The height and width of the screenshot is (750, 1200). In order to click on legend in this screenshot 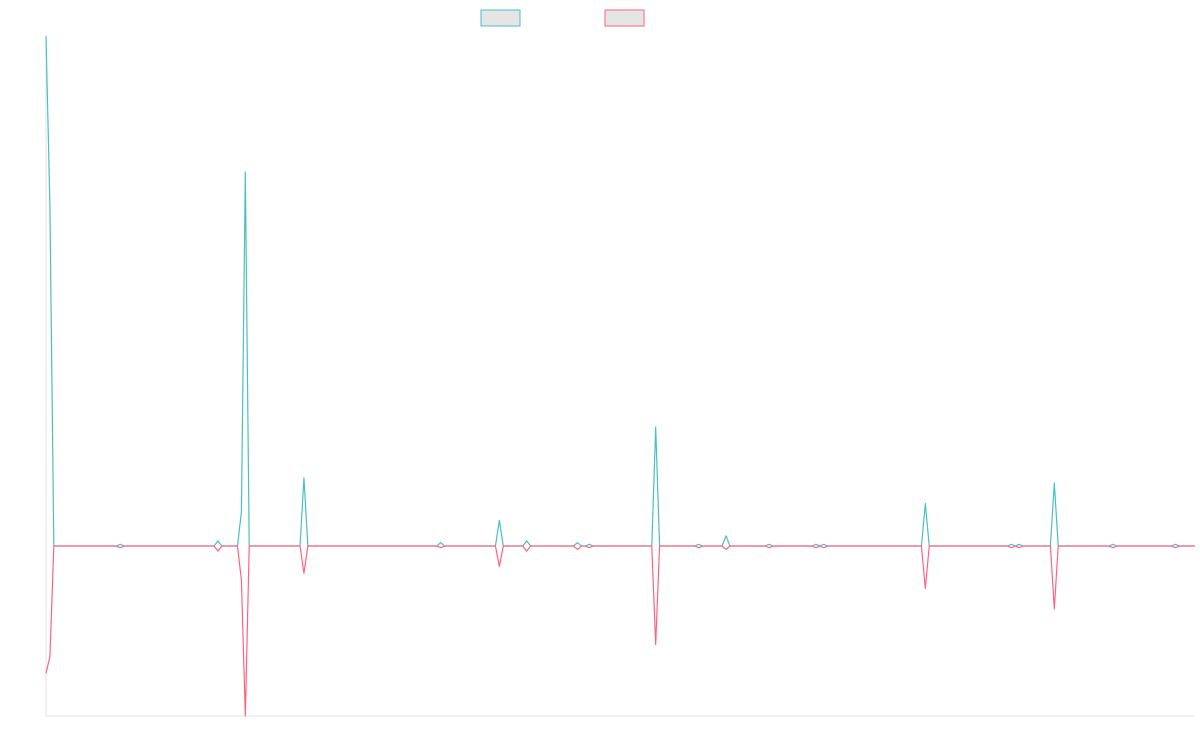, I will do `click(562, 18)`.